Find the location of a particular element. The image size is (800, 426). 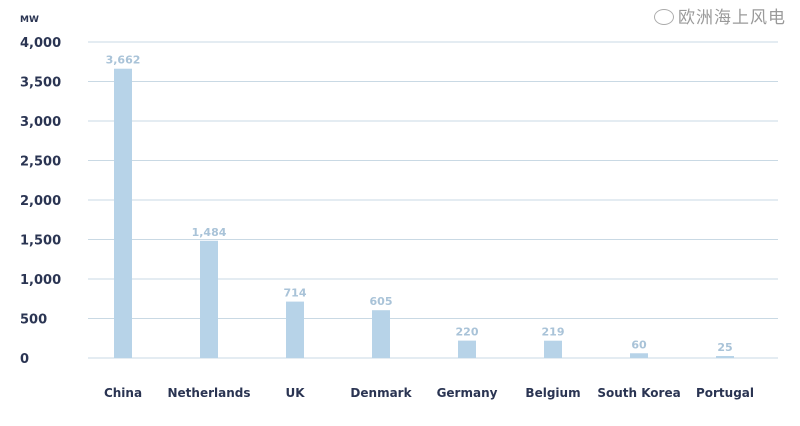

data-label: 60 is located at coordinates (639, 344).